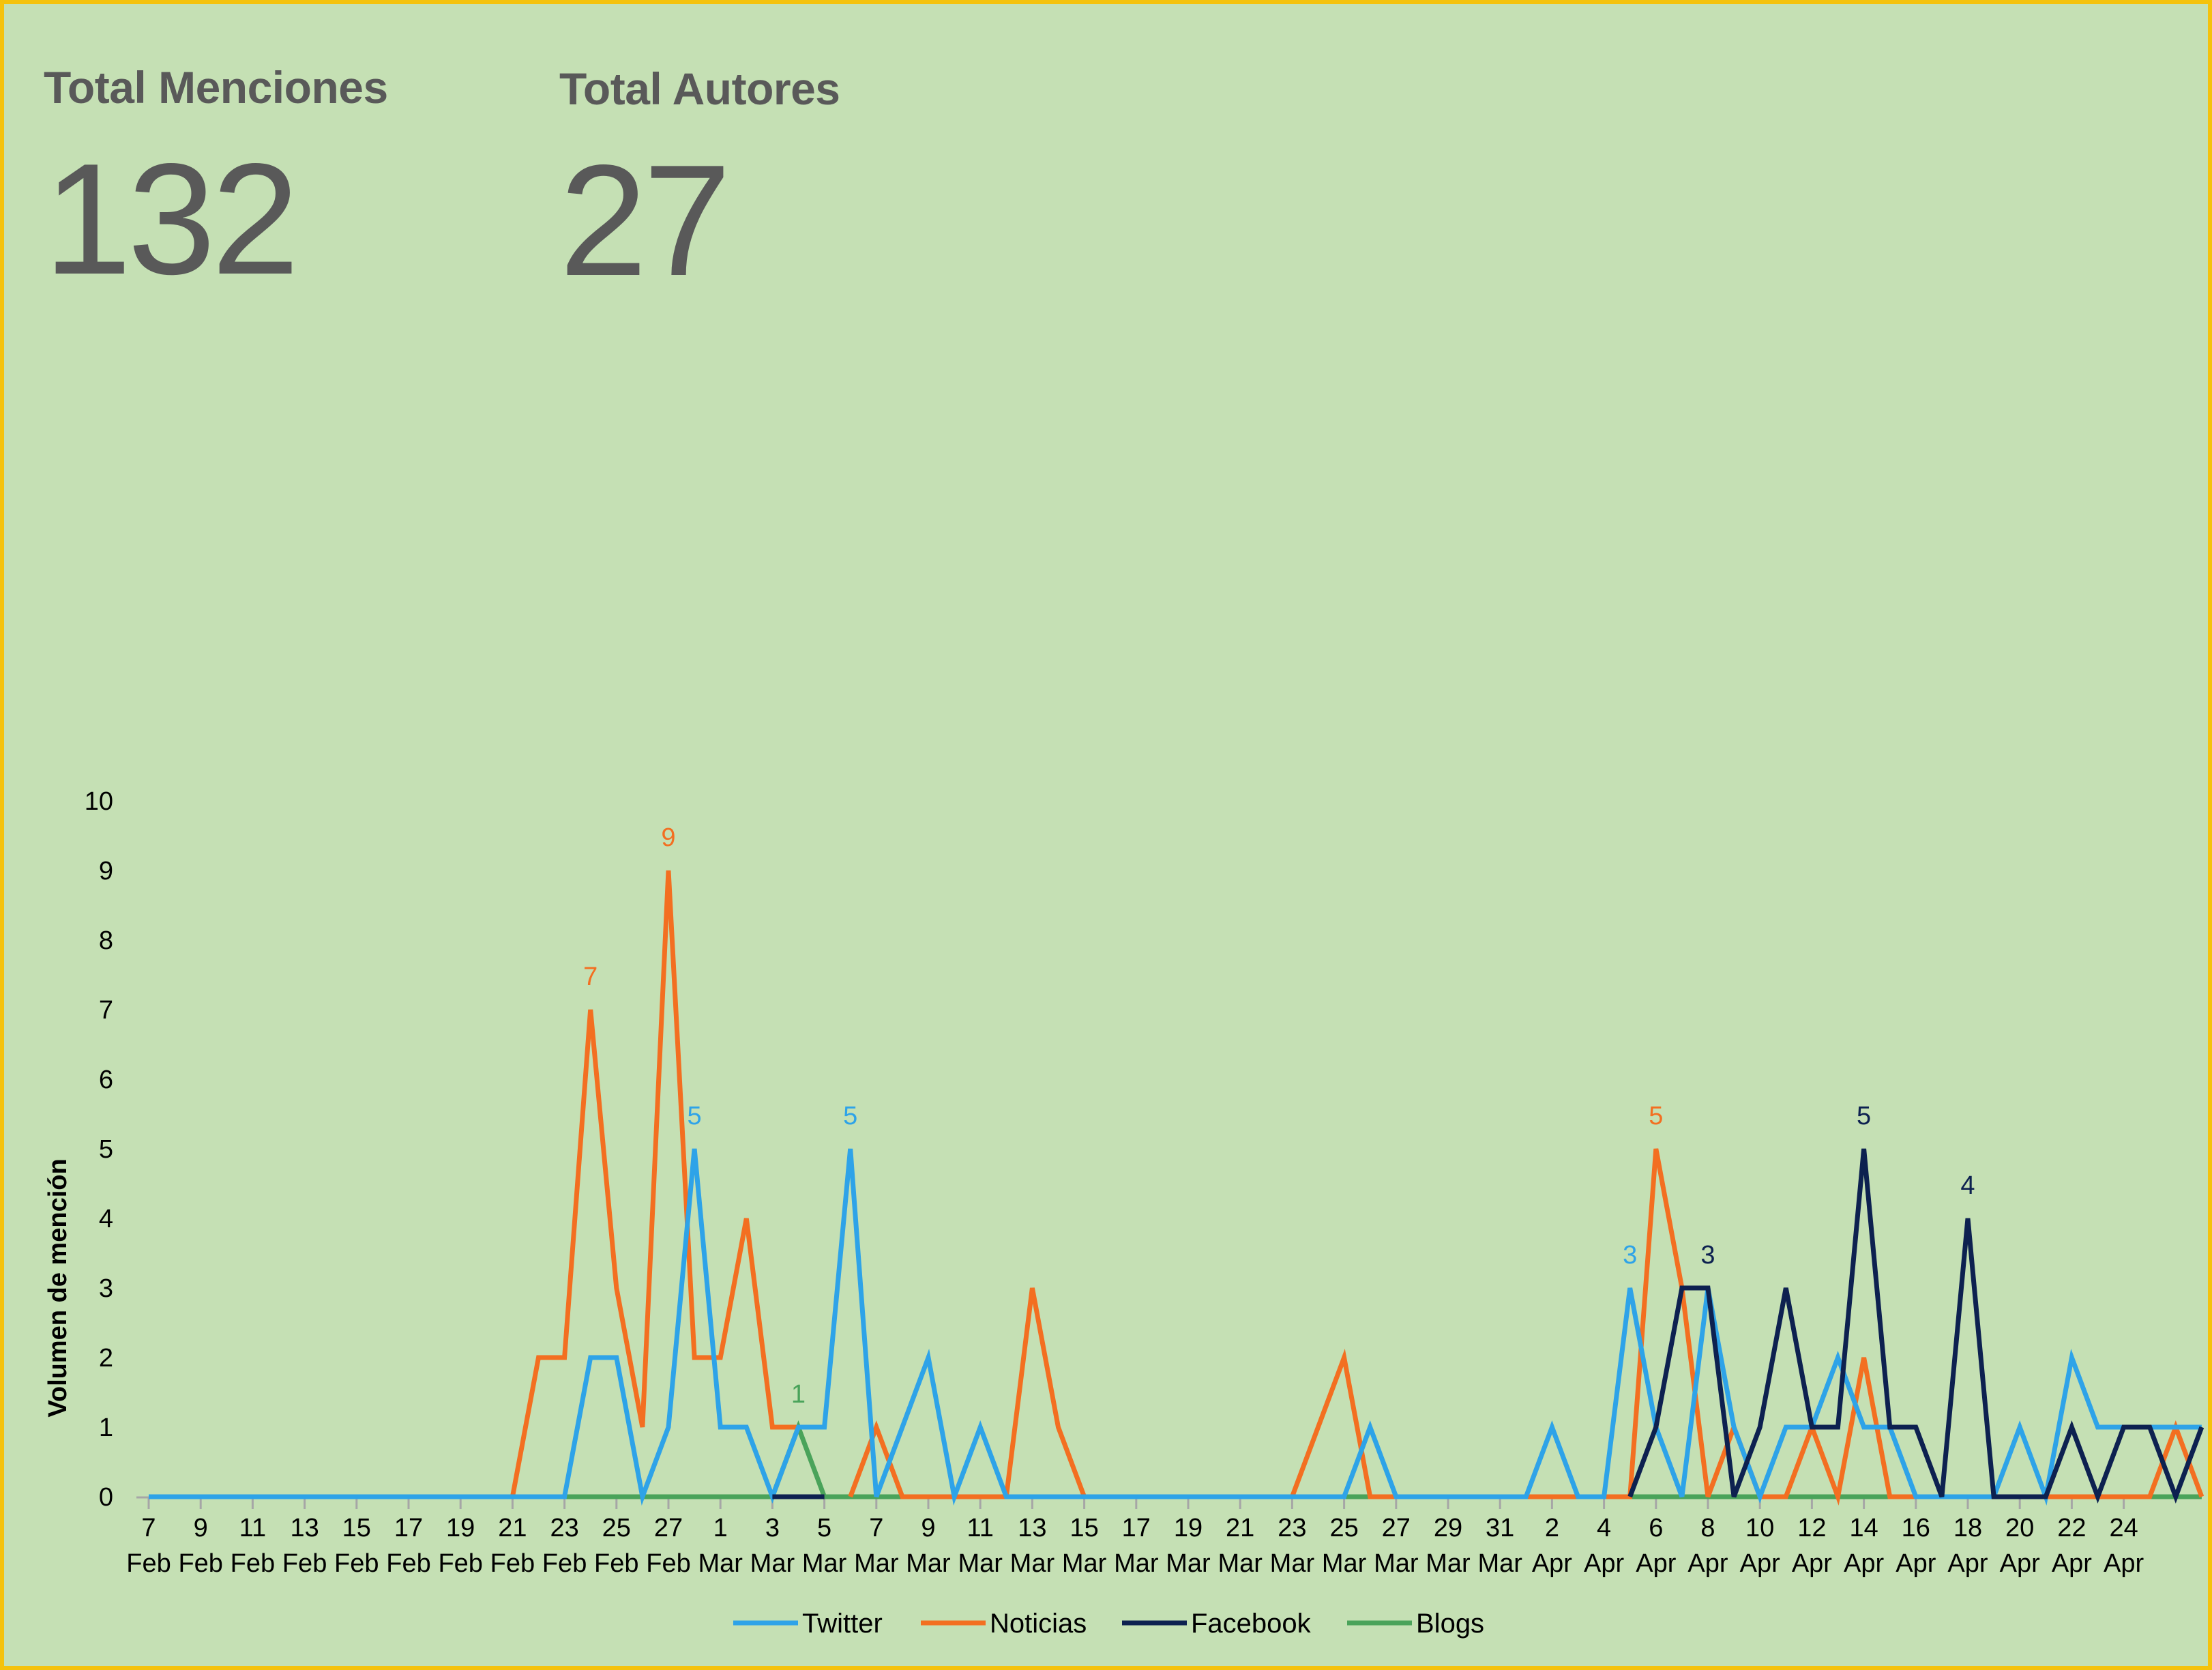  What do you see at coordinates (668, 838) in the screenshot?
I see `data-label-noticias: 9` at bounding box center [668, 838].